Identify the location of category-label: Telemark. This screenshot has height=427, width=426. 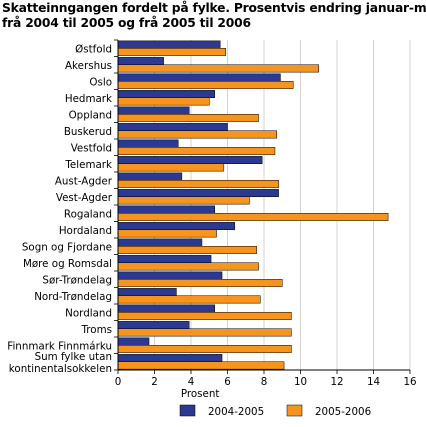
(88, 165).